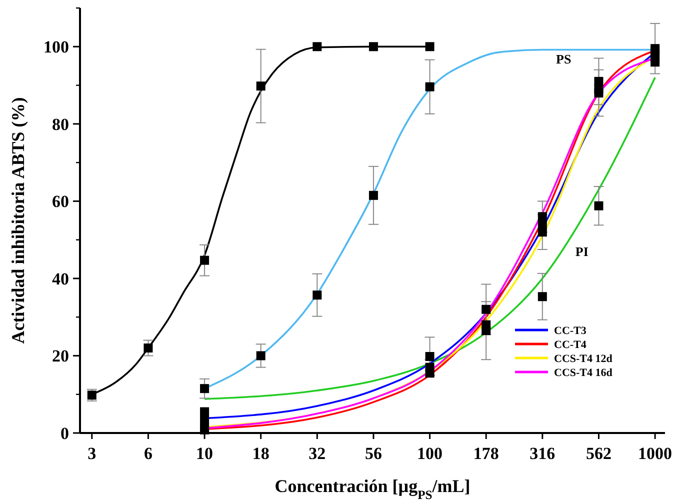 This screenshot has width=676, height=504. What do you see at coordinates (60, 278) in the screenshot?
I see `y-tick-label: 40` at bounding box center [60, 278].